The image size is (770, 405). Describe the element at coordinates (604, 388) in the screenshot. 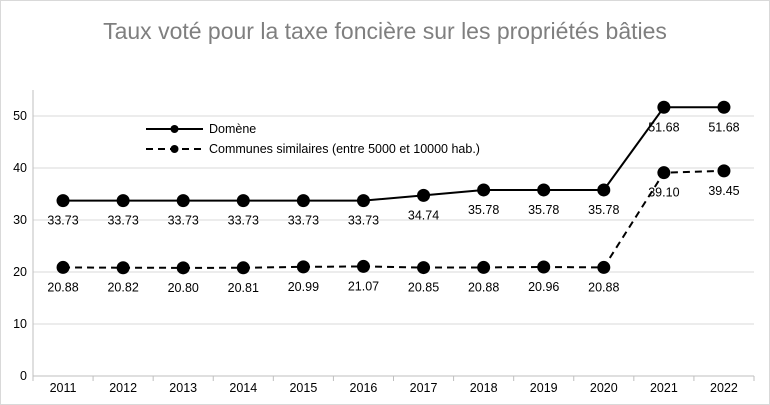

I see `x-tick-label: 2020` at that location.